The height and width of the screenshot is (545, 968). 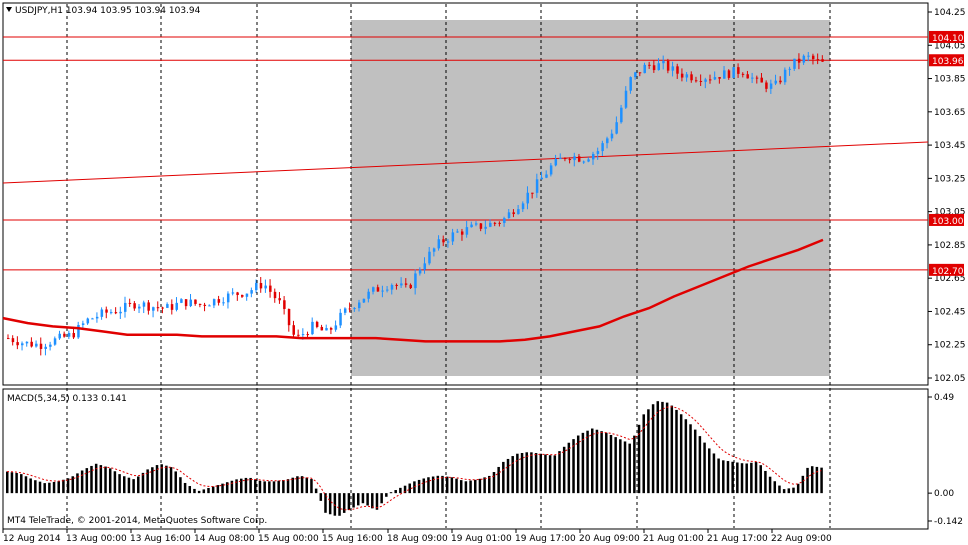 What do you see at coordinates (108, 11) in the screenshot?
I see `symbol-header: USDJPY,H1 103.94 103.95 103.94 103.94` at bounding box center [108, 11].